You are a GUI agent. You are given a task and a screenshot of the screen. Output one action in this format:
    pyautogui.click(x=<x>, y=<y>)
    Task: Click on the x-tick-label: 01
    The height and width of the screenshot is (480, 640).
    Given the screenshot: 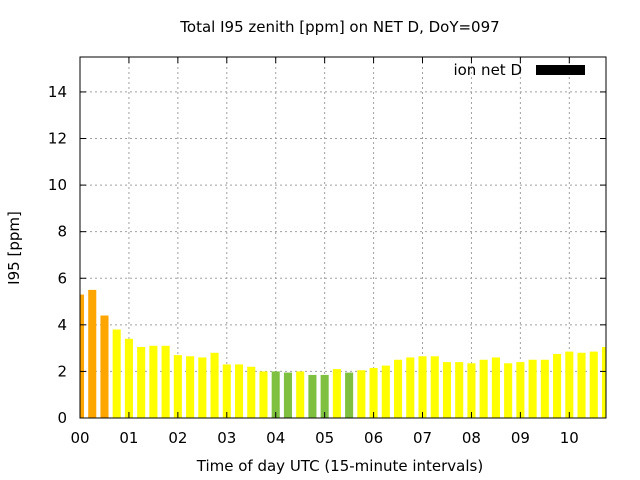 What is the action you would take?
    pyautogui.click(x=128, y=438)
    